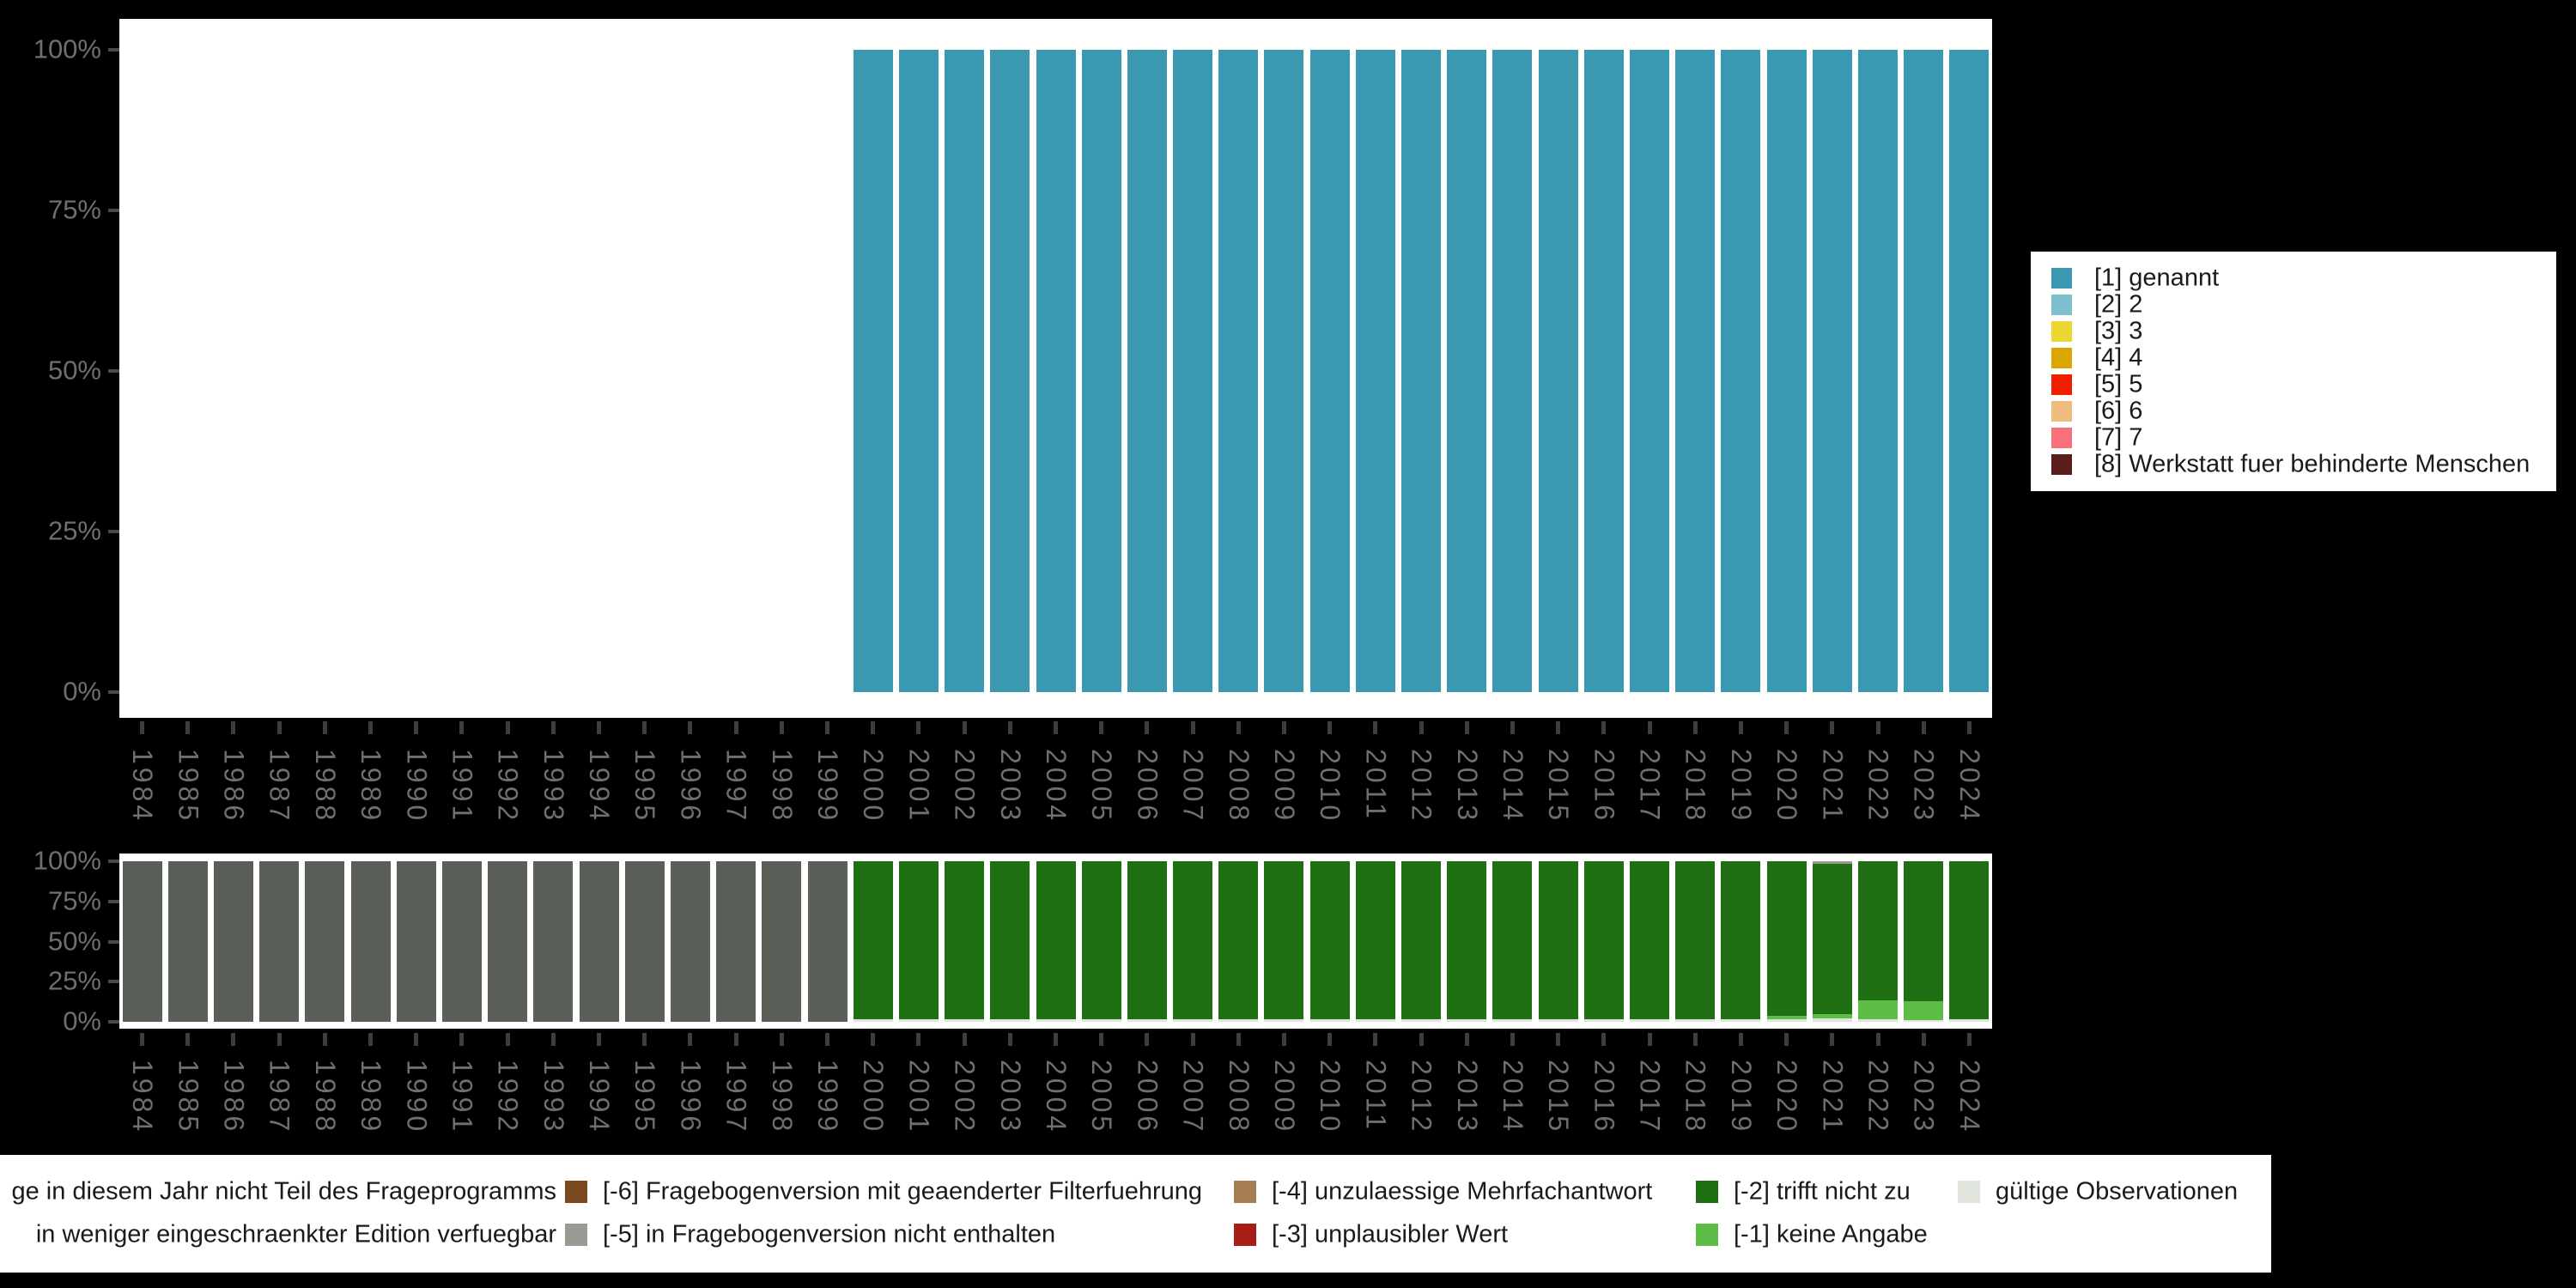 Image resolution: width=2576 pixels, height=1288 pixels. Describe the element at coordinates (371, 1097) in the screenshot. I see `x-axis-year-label: 1989` at that location.